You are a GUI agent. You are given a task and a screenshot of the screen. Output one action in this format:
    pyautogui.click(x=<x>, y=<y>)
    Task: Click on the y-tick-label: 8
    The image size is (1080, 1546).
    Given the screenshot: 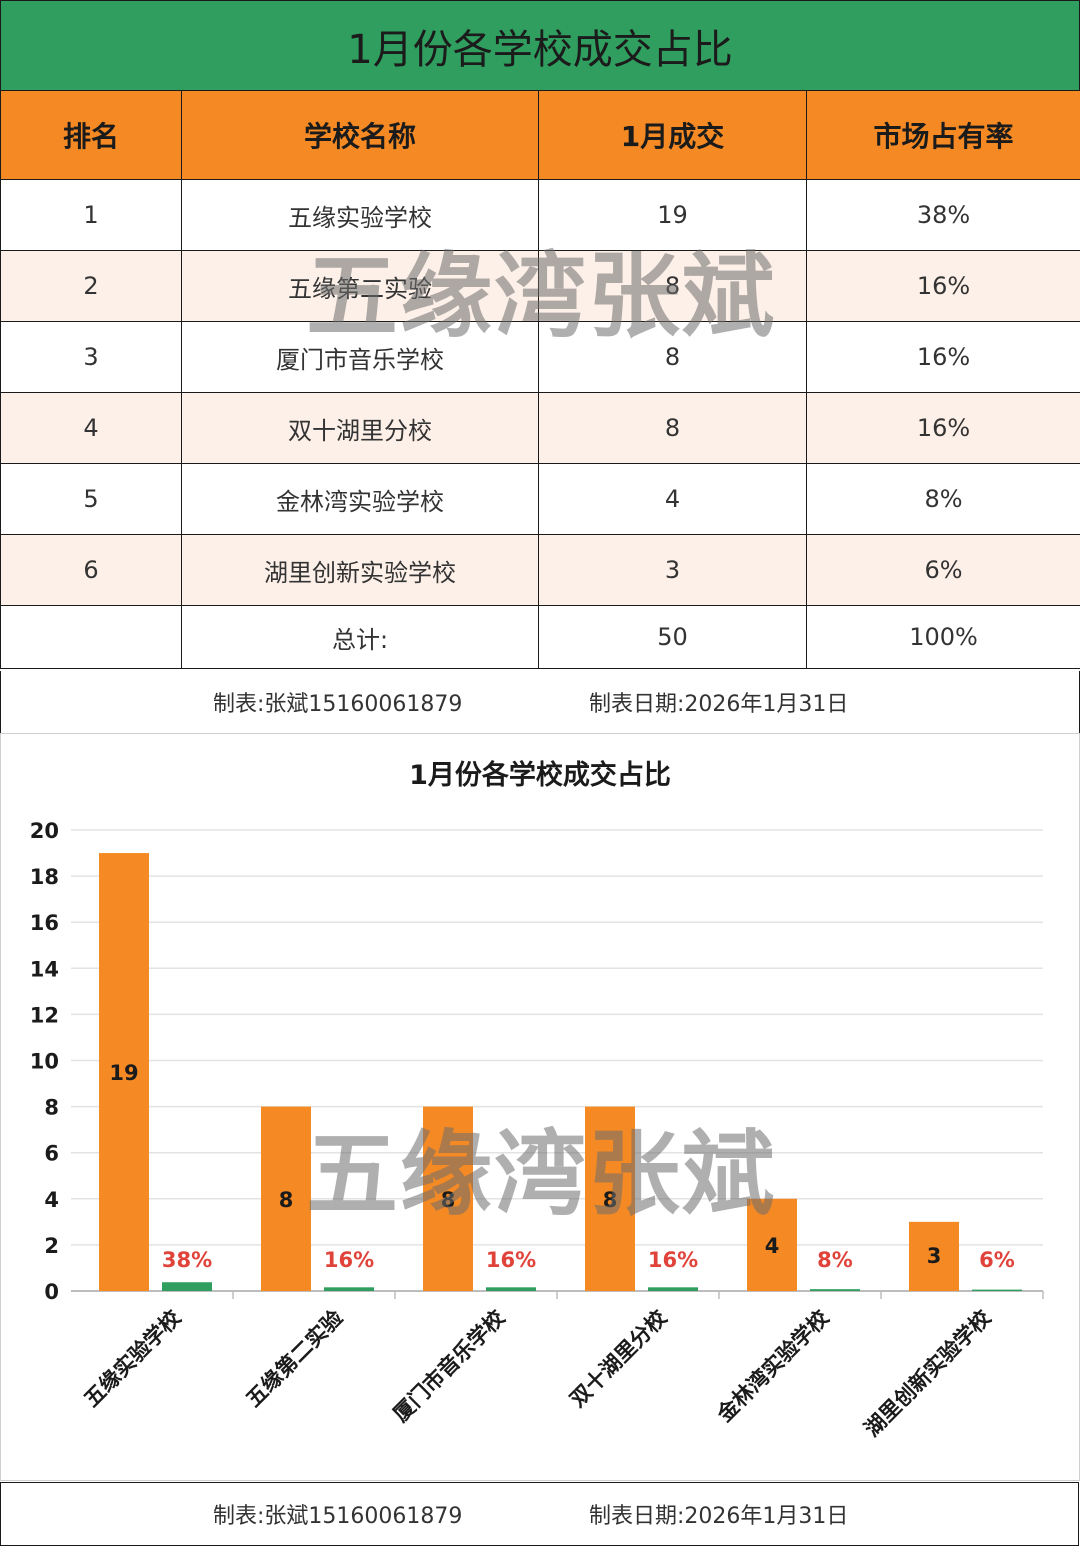 What is the action you would take?
    pyautogui.click(x=51, y=1108)
    